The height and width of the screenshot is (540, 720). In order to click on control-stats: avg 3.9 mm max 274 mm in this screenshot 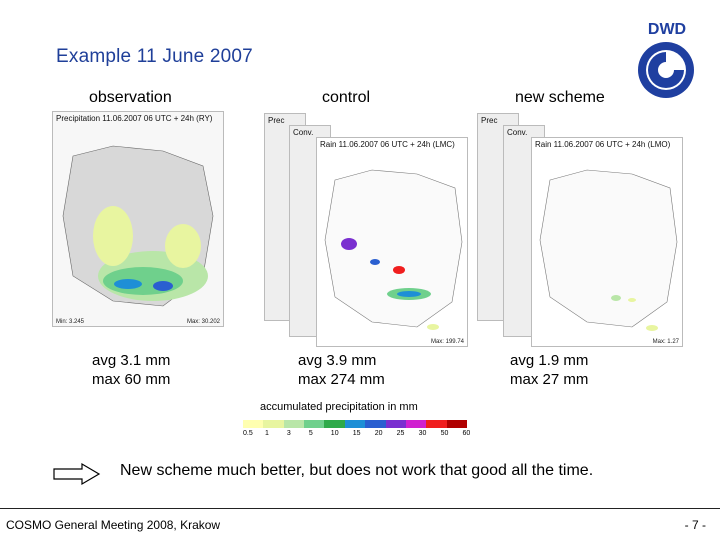, I will do `click(341, 370)`.